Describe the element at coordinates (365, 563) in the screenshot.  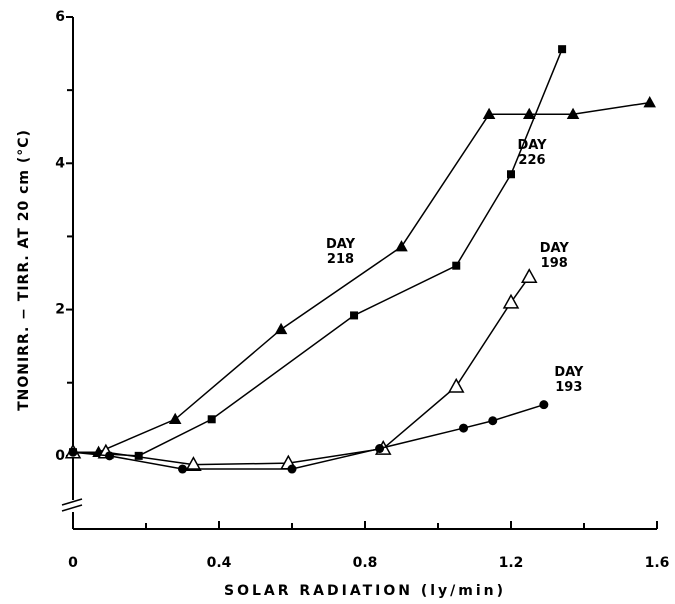
I see `x-tick-label: 0.8` at that location.